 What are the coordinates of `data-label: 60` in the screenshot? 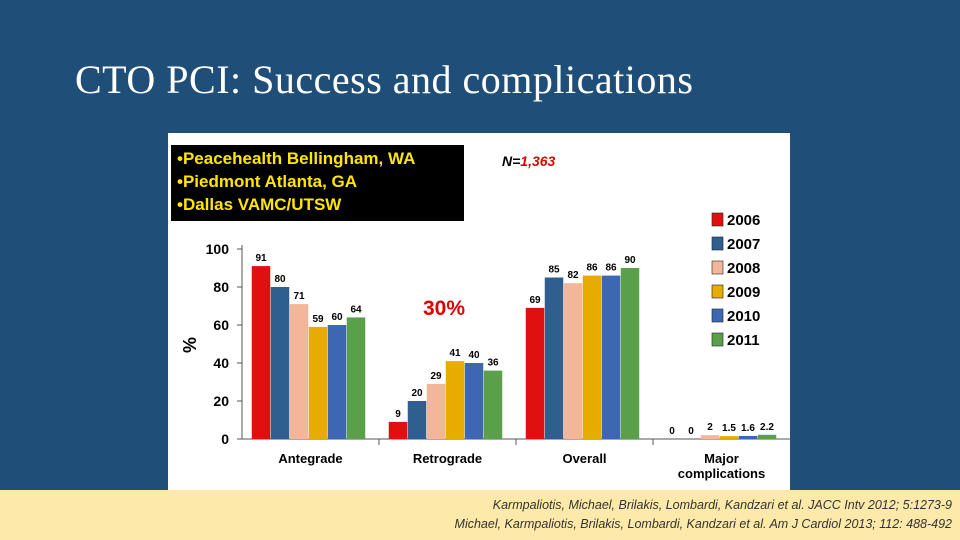 It's located at (337, 317).